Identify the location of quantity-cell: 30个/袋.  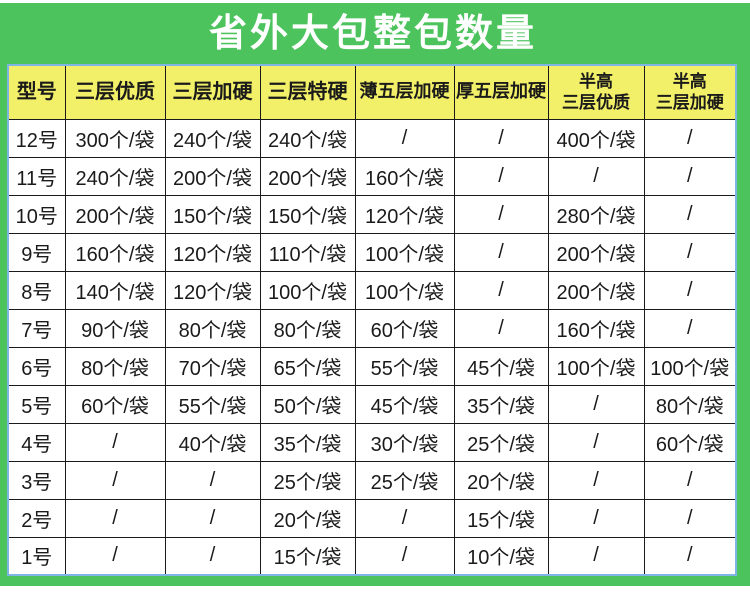
(404, 442).